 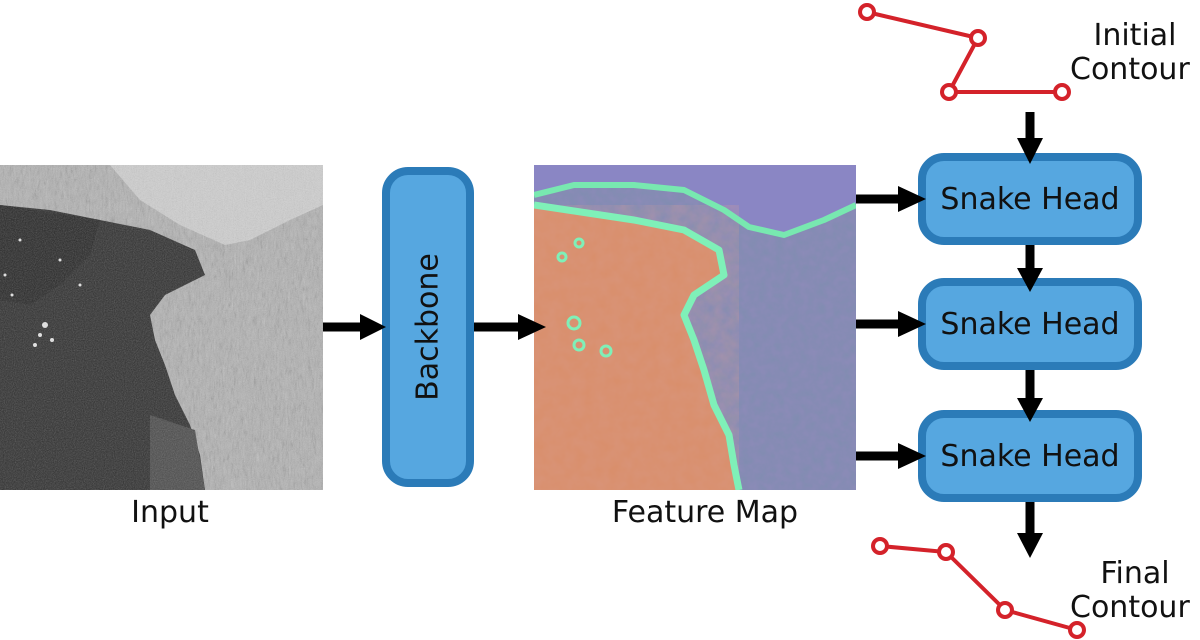 I want to click on snake-head-1-label: Snake Head, so click(x=1030, y=199).